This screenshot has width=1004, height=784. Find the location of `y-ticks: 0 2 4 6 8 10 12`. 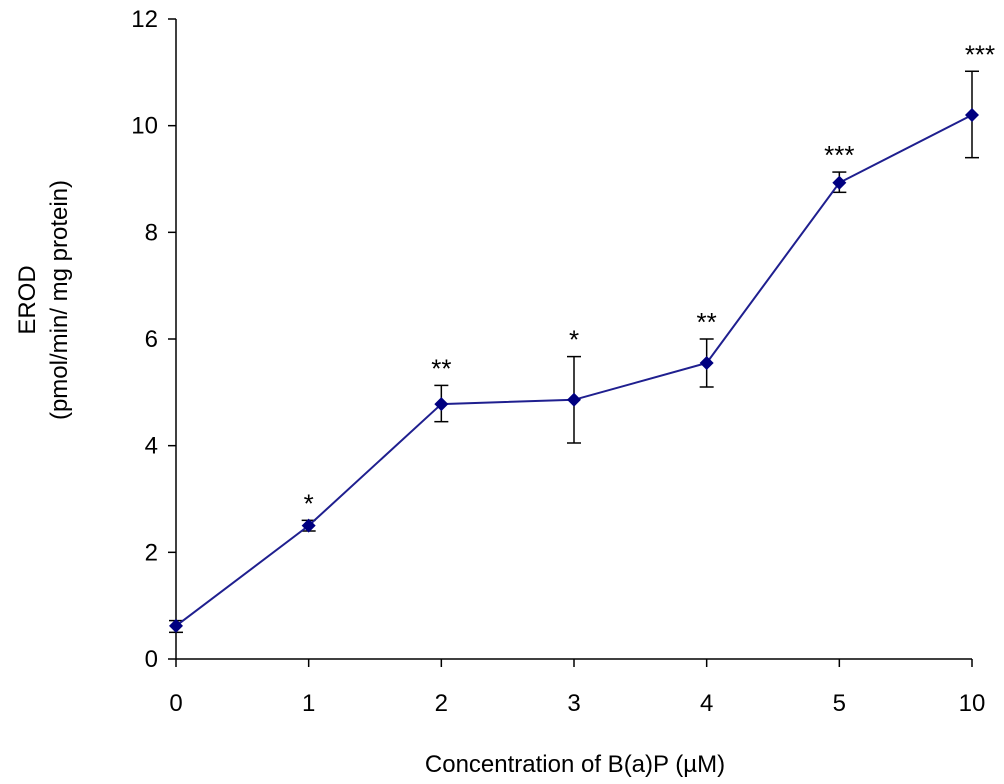

y-ticks: 0 2 4 6 8 10 12 is located at coordinates (153, 339).